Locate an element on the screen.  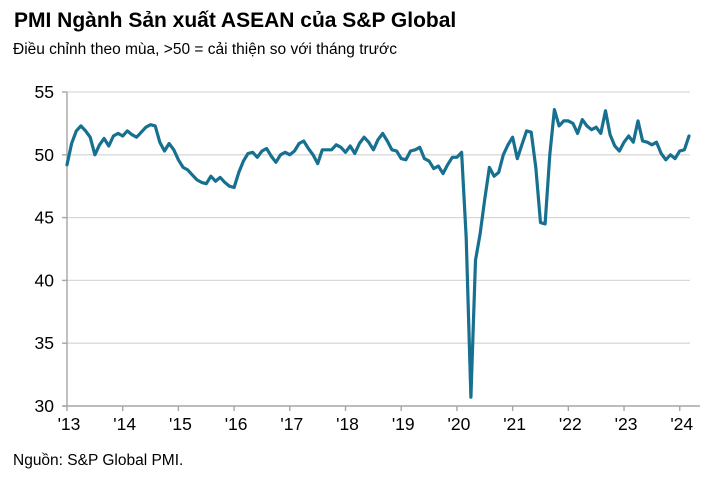
y-tick-label: 45 is located at coordinates (44, 218).